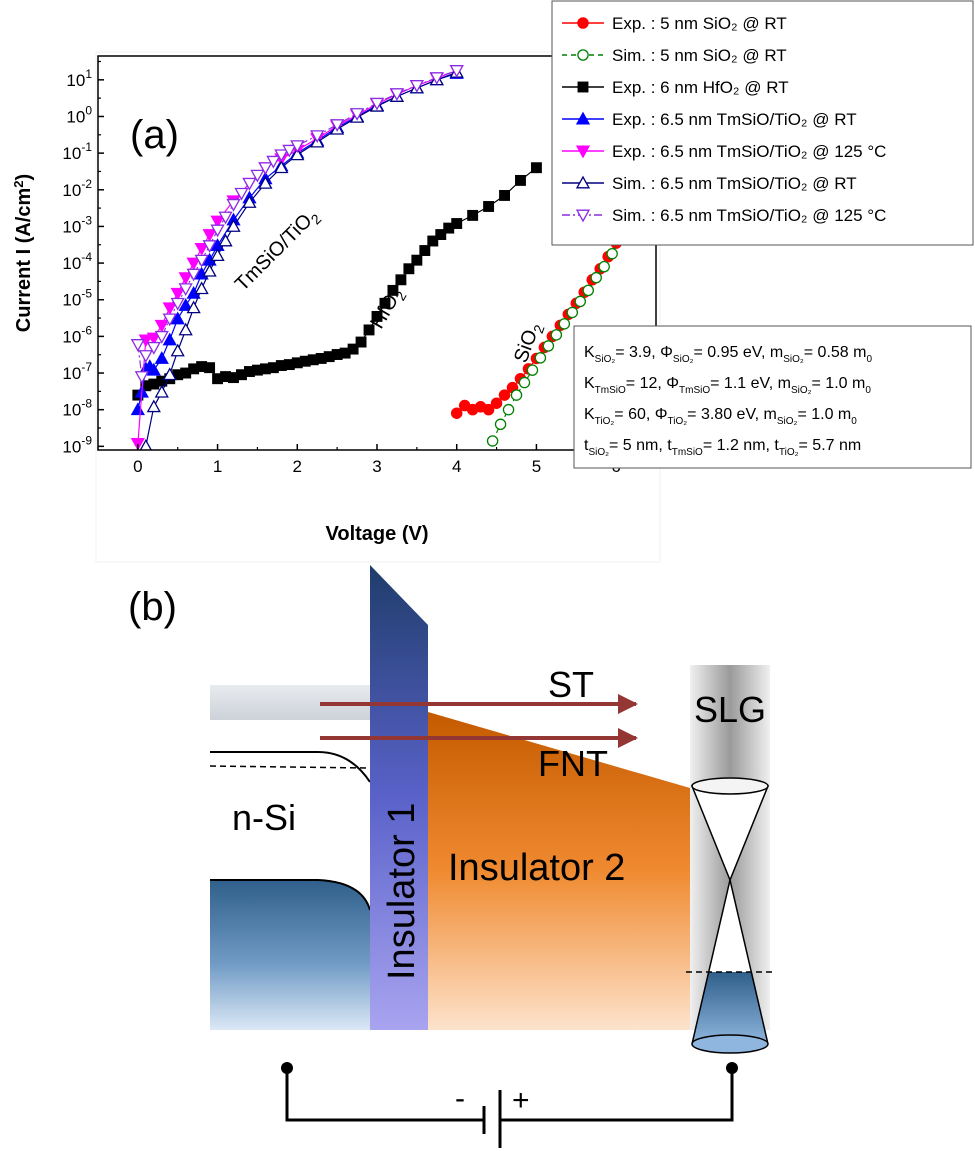 The height and width of the screenshot is (1151, 975). Describe the element at coordinates (77, 151) in the screenshot. I see `y-tick-label: 10⁻¹` at that location.